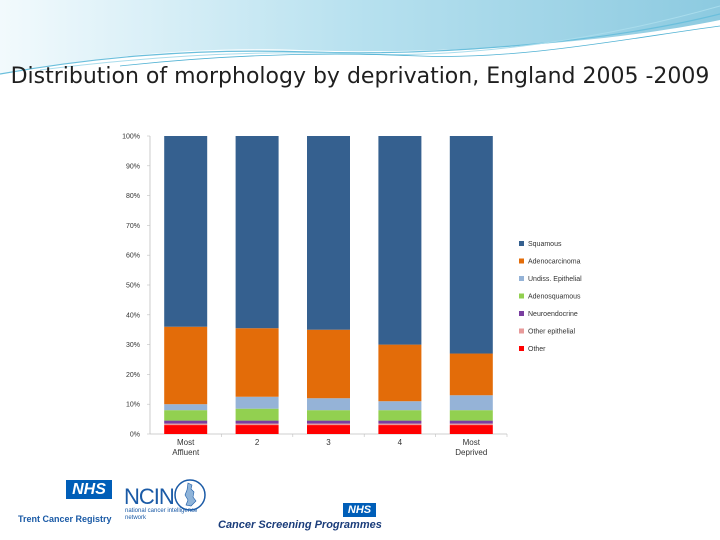 The height and width of the screenshot is (540, 720). Describe the element at coordinates (555, 279) in the screenshot. I see `legend-label: Undiss. Epithelial` at that location.